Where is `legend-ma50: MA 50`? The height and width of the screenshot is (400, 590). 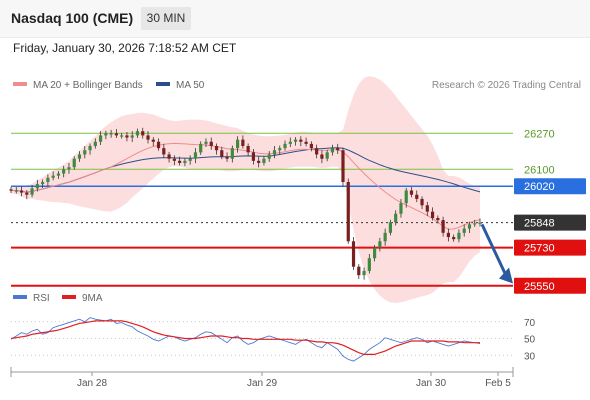 legend-ma50: MA 50 is located at coordinates (180, 85).